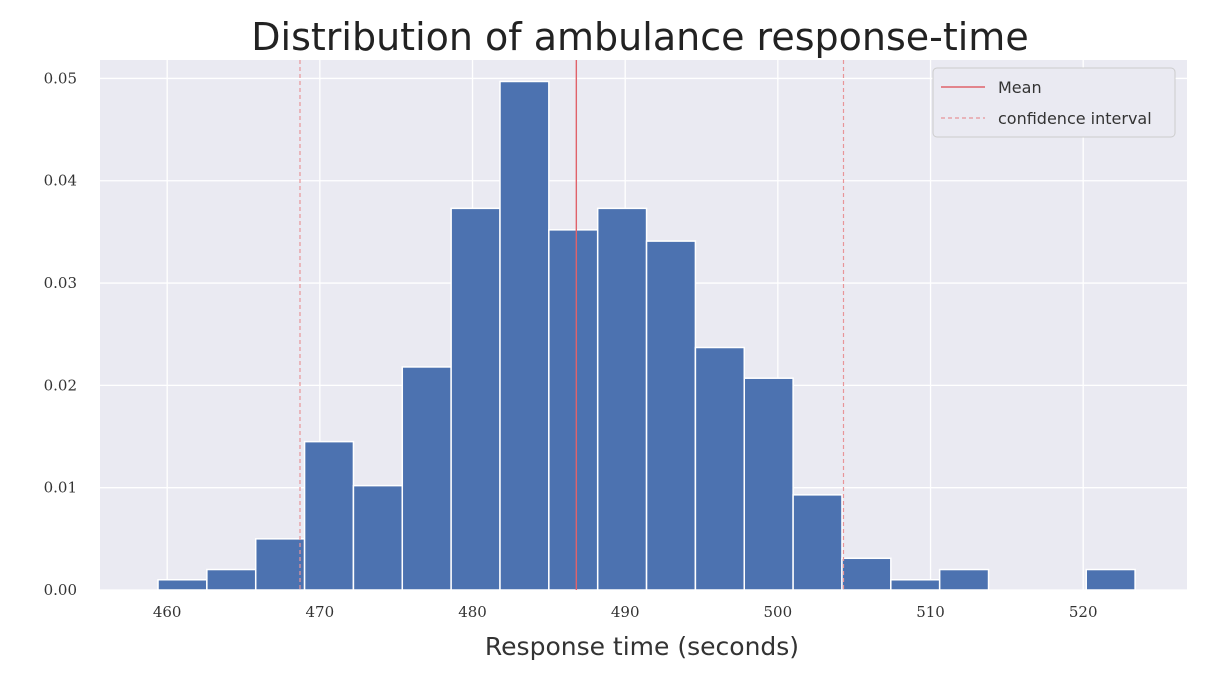  What do you see at coordinates (60, 385) in the screenshot?
I see `y-tick-label-2: 0.02` at bounding box center [60, 385].